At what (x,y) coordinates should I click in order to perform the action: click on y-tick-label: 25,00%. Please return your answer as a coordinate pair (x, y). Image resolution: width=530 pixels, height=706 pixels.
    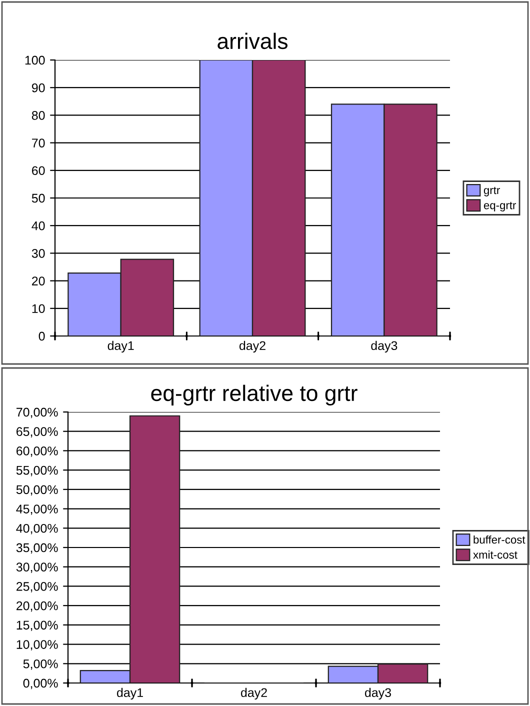
    Looking at the image, I should click on (37, 587).